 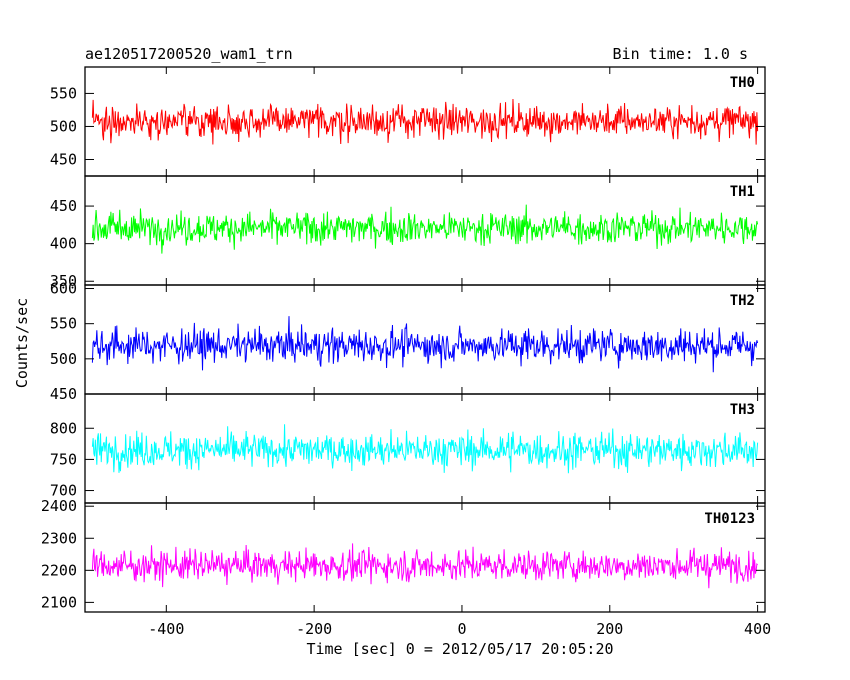 I want to click on series-line-th2, so click(x=425, y=344).